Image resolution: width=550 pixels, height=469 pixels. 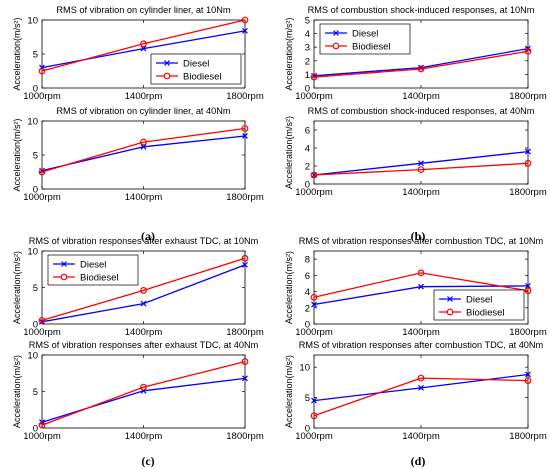 What do you see at coordinates (418, 461) in the screenshot?
I see `panel-caption: (d)` at bounding box center [418, 461].